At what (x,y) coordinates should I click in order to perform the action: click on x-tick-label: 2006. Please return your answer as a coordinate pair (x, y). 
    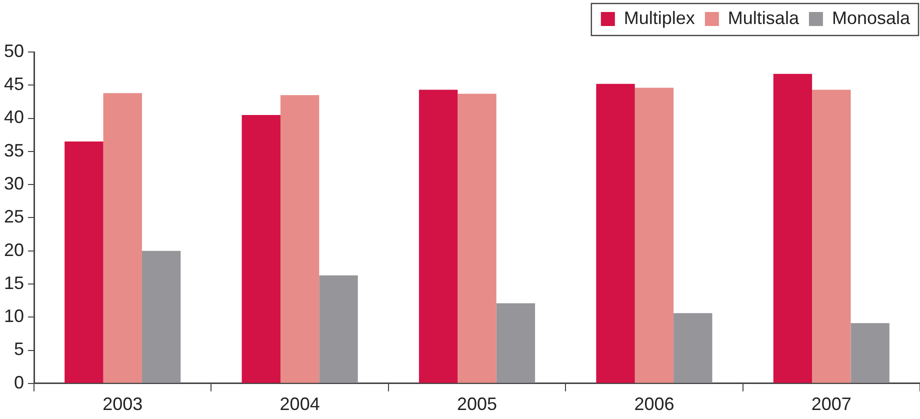
    Looking at the image, I should click on (654, 404).